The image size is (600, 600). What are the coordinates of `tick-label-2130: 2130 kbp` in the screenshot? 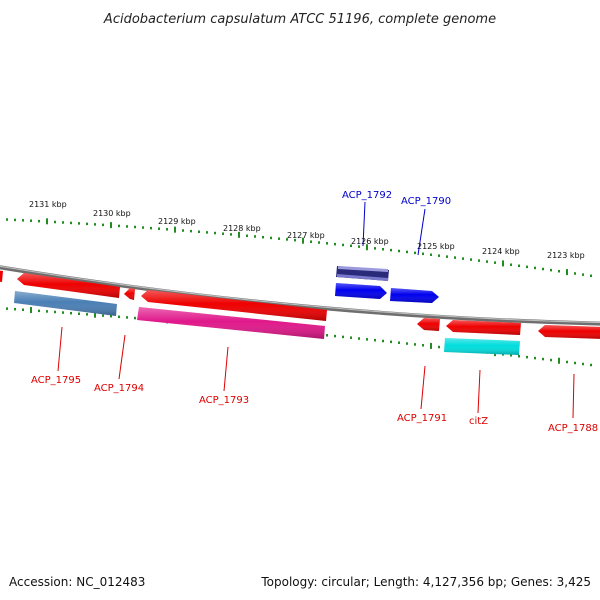 It's located at (112, 213).